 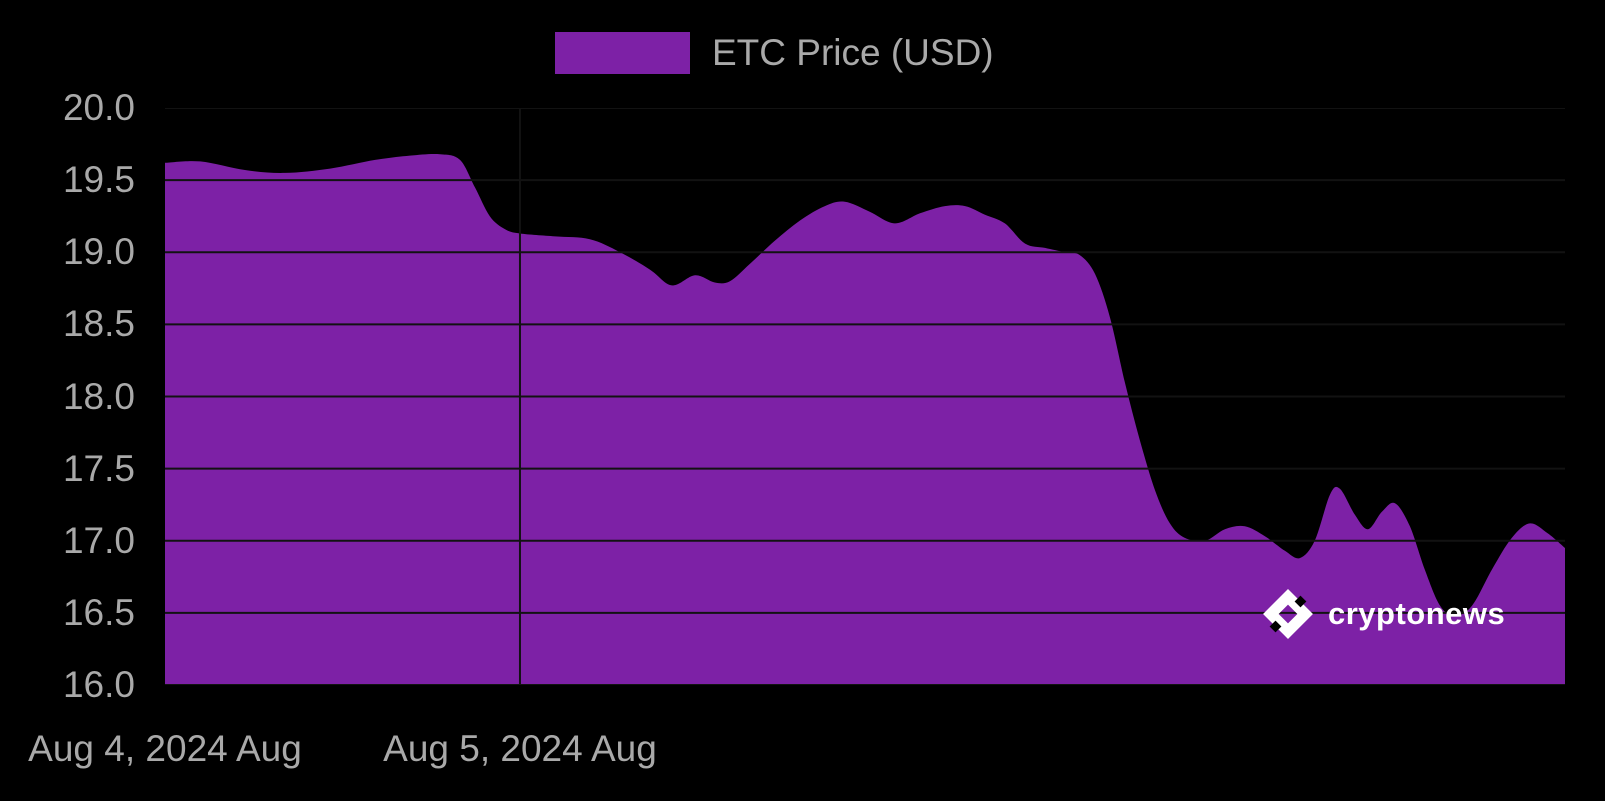 What do you see at coordinates (98, 252) in the screenshot?
I see `y-axis-label: 19.0` at bounding box center [98, 252].